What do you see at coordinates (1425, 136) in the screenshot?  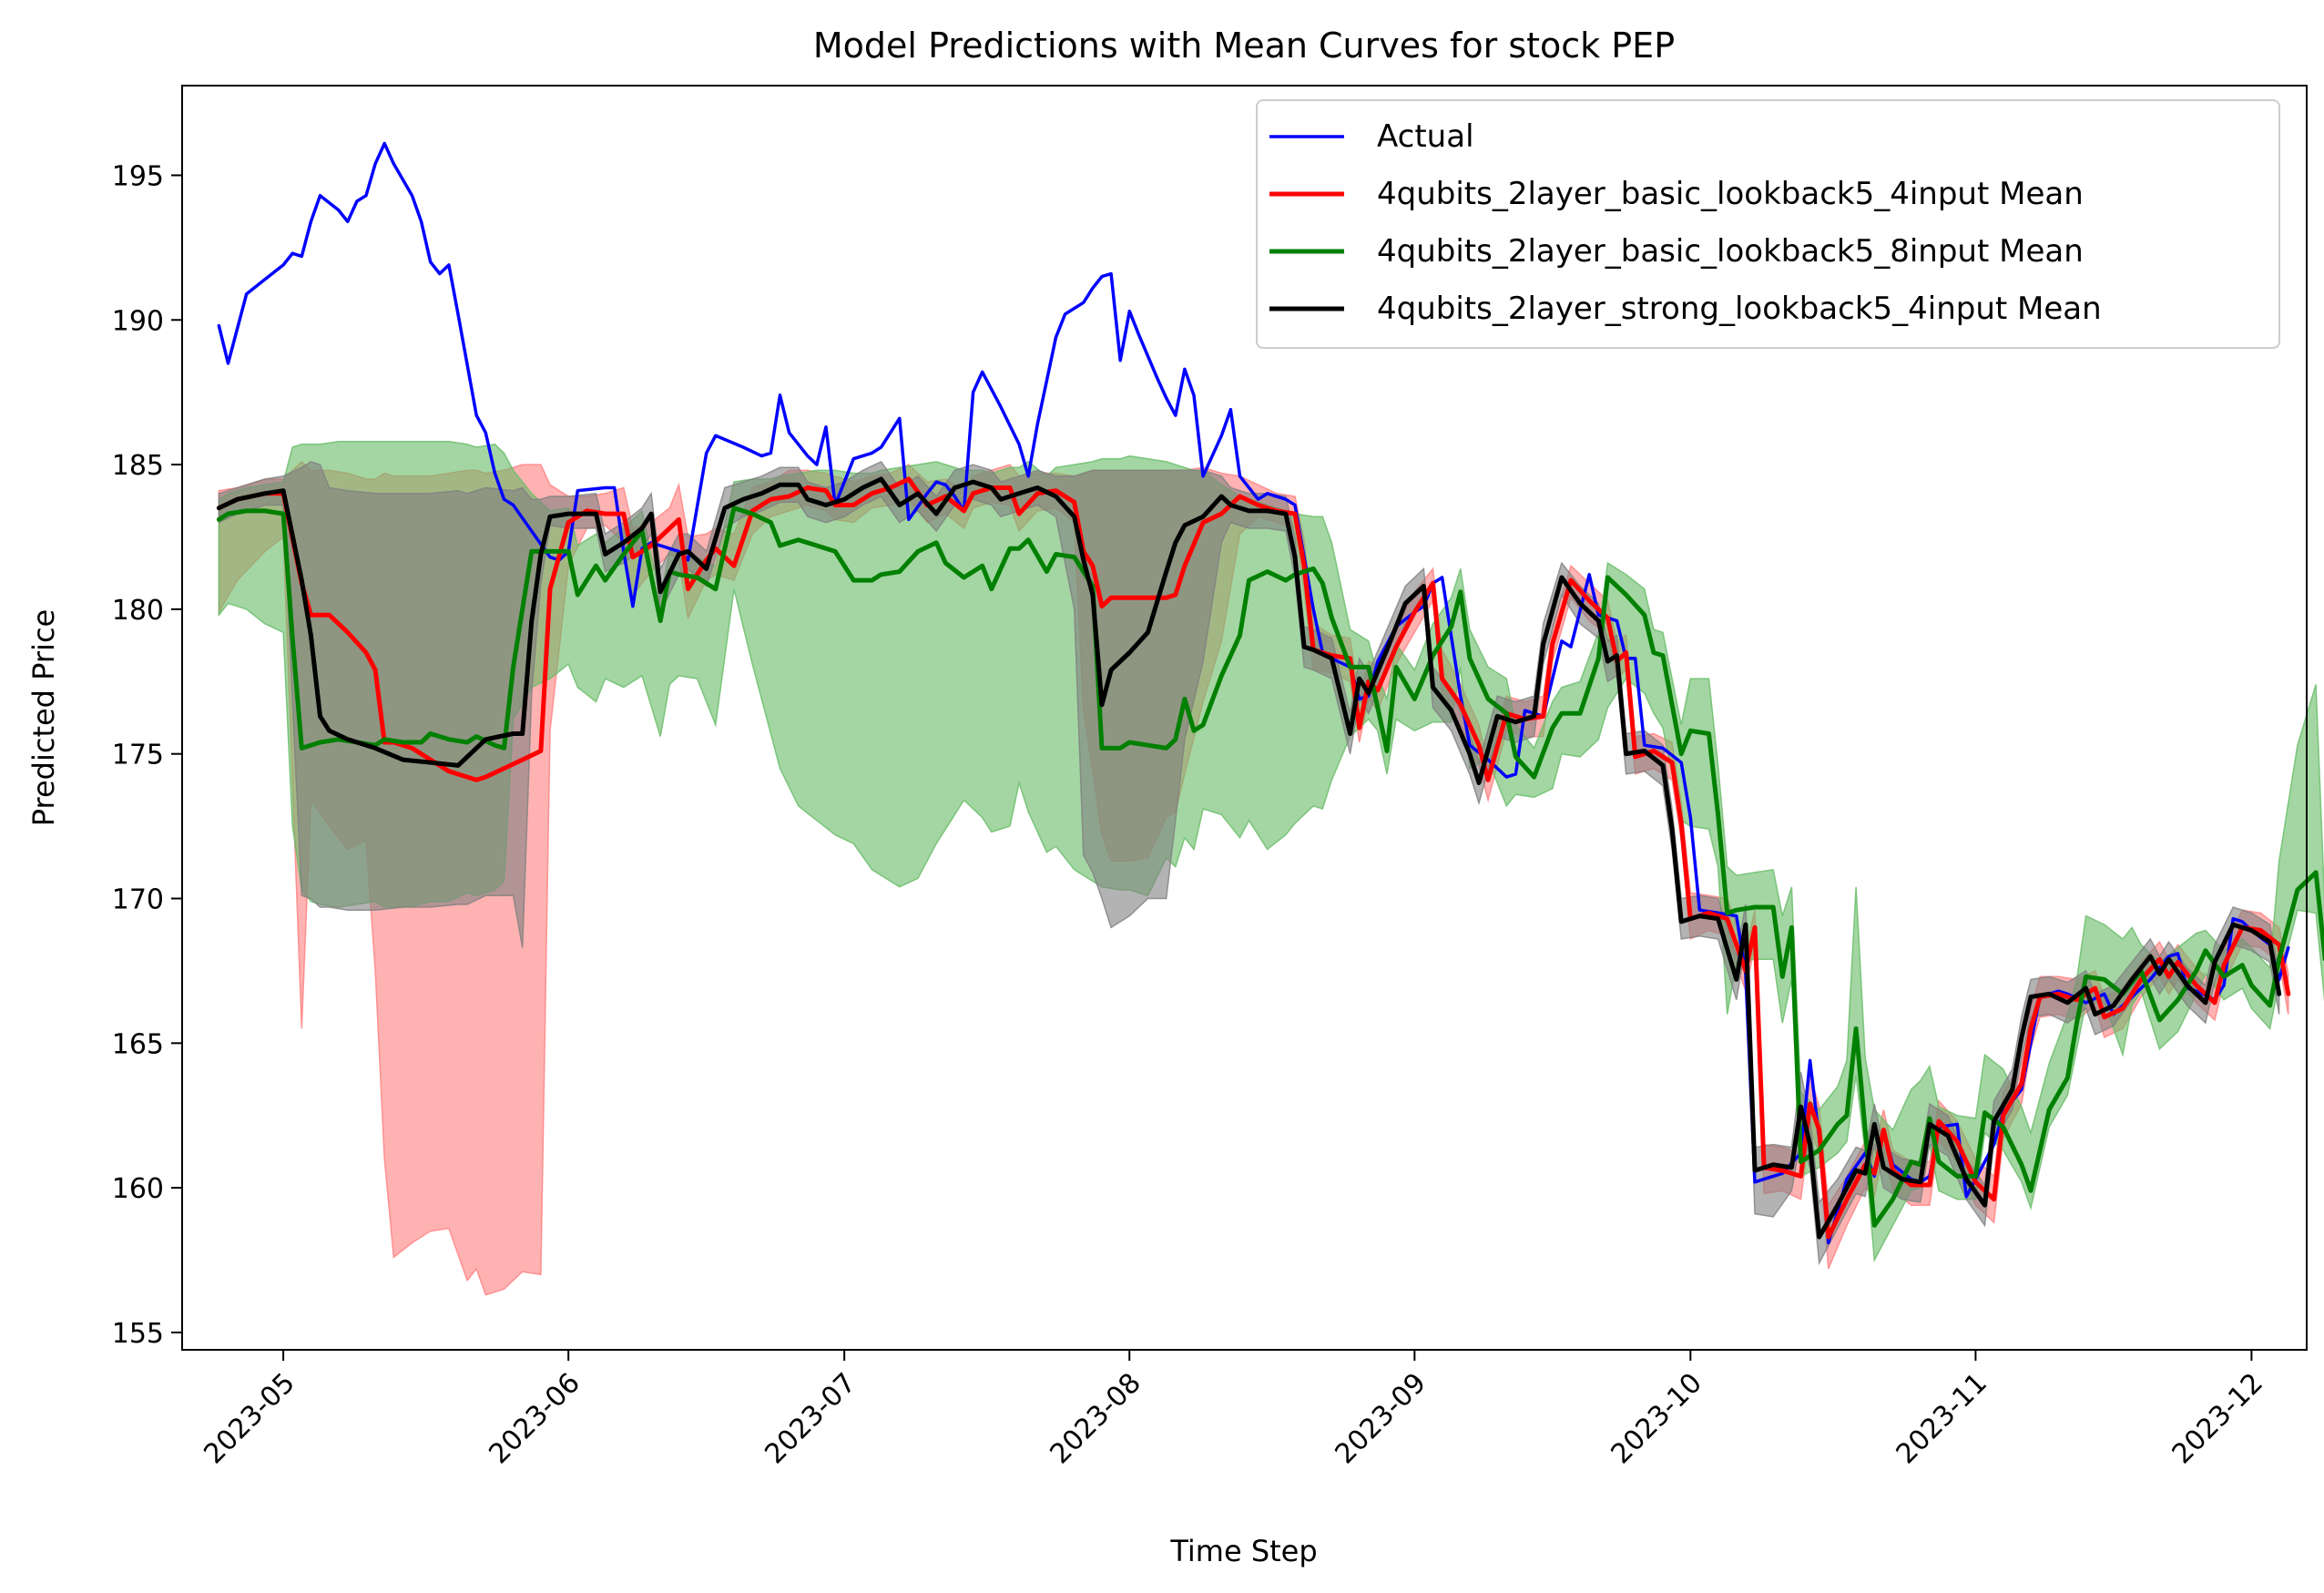 I see `legend-label: Actual` at bounding box center [1425, 136].